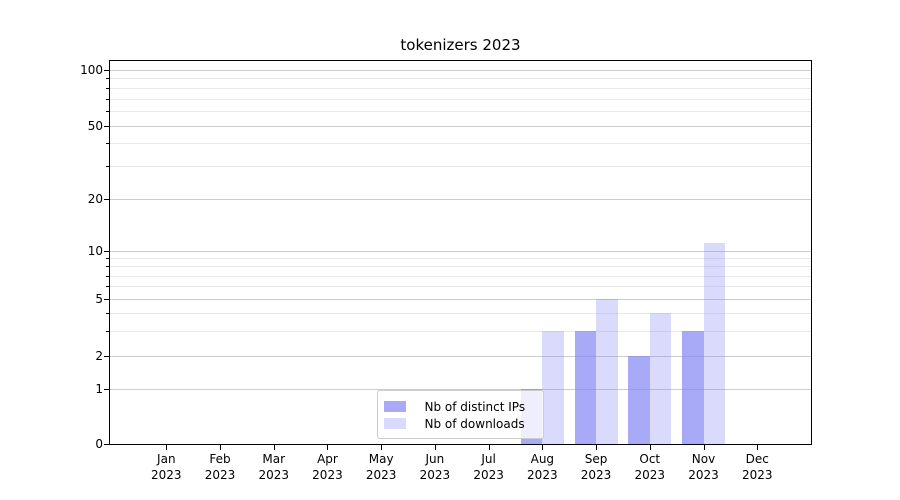 The height and width of the screenshot is (500, 900). I want to click on y-tick-label: 50, so click(95, 125).